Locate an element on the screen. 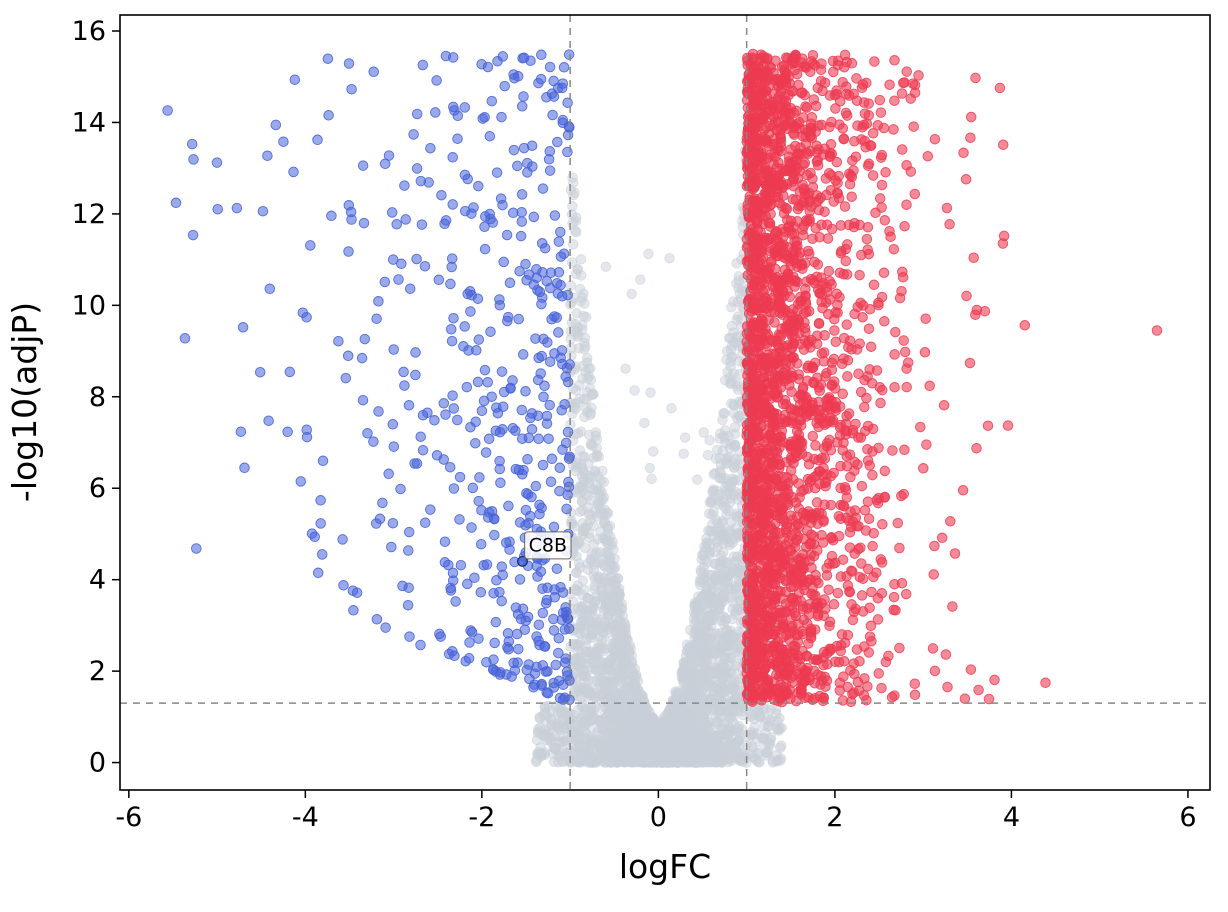 The width and height of the screenshot is (1228, 912). x-tick-label: -4 is located at coordinates (305, 817).